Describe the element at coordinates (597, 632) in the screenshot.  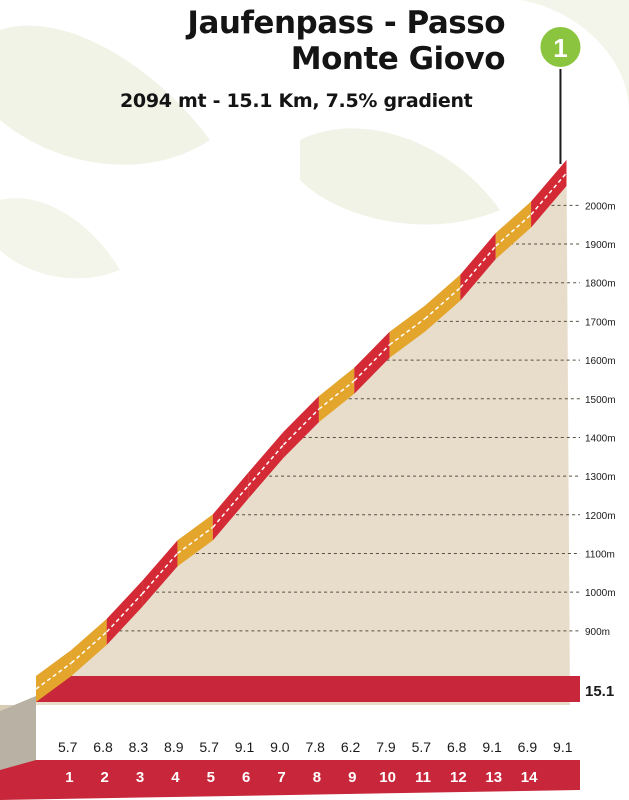
I see `y-tick-label: 900m` at that location.